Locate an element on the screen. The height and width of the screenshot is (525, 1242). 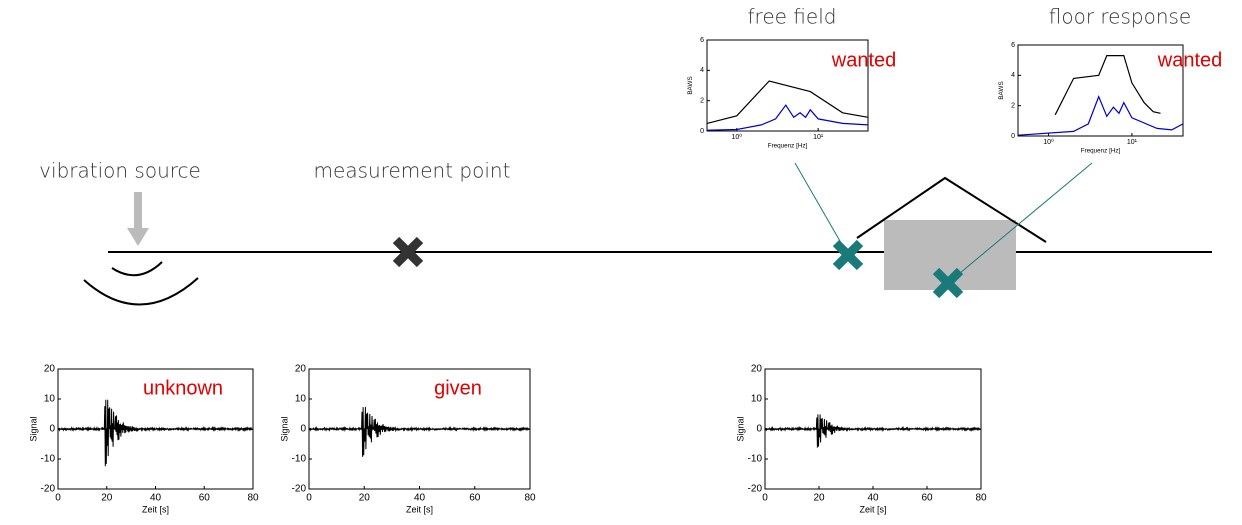
annotation: unknown is located at coordinates (183, 388).